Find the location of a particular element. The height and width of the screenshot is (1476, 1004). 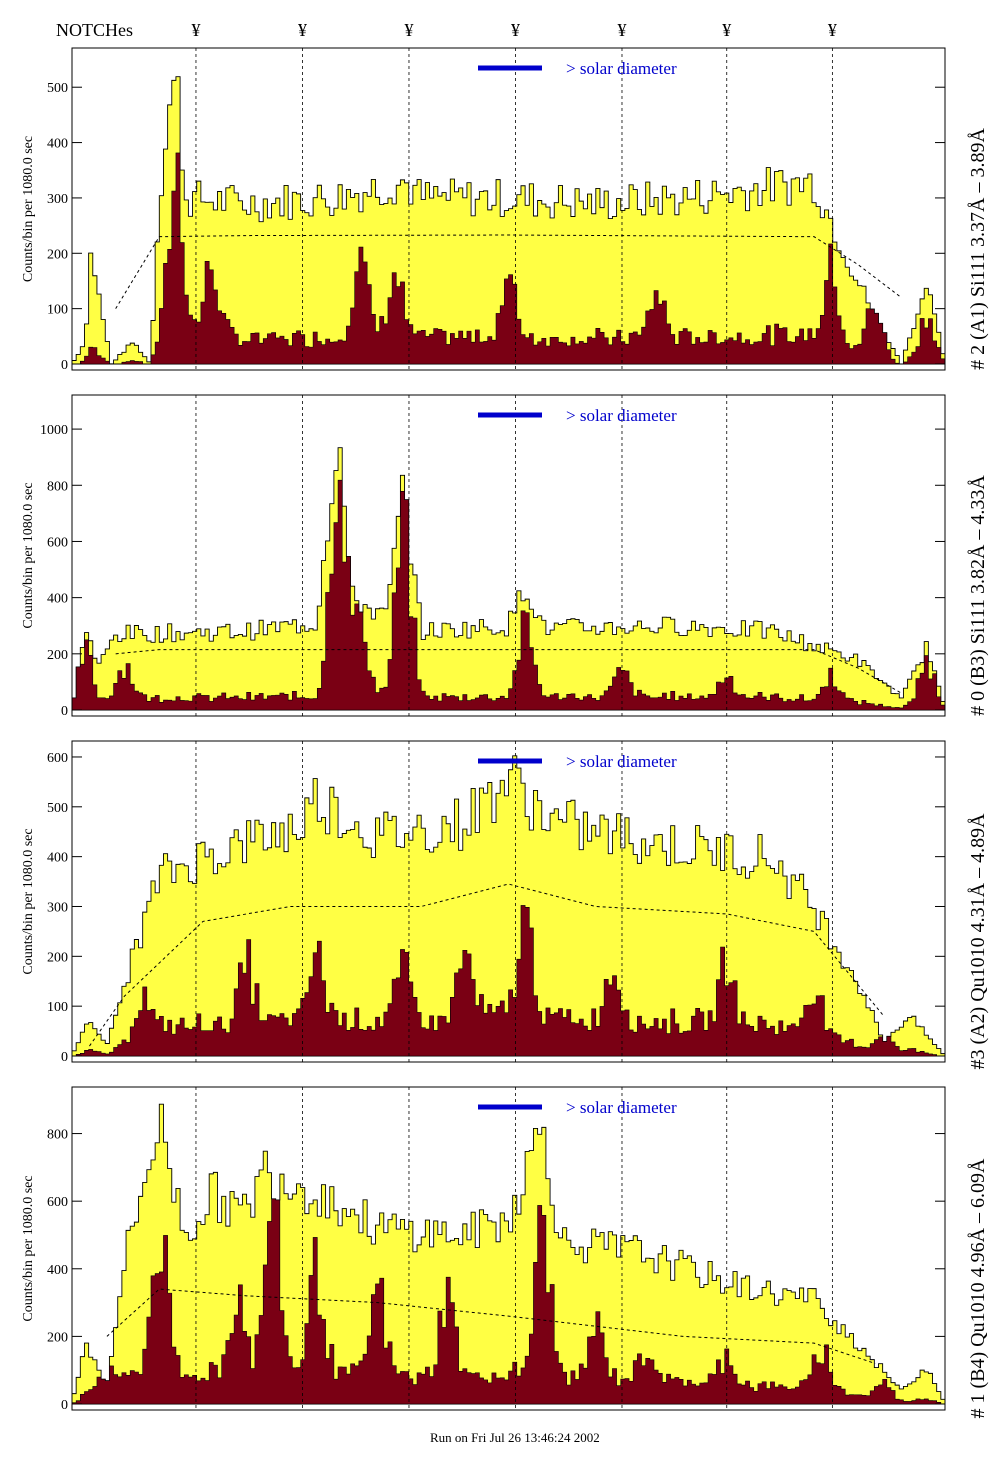

run-timestamp: Run on Fri Jul 26 13:46:24 2002 is located at coordinates (515, 1437).